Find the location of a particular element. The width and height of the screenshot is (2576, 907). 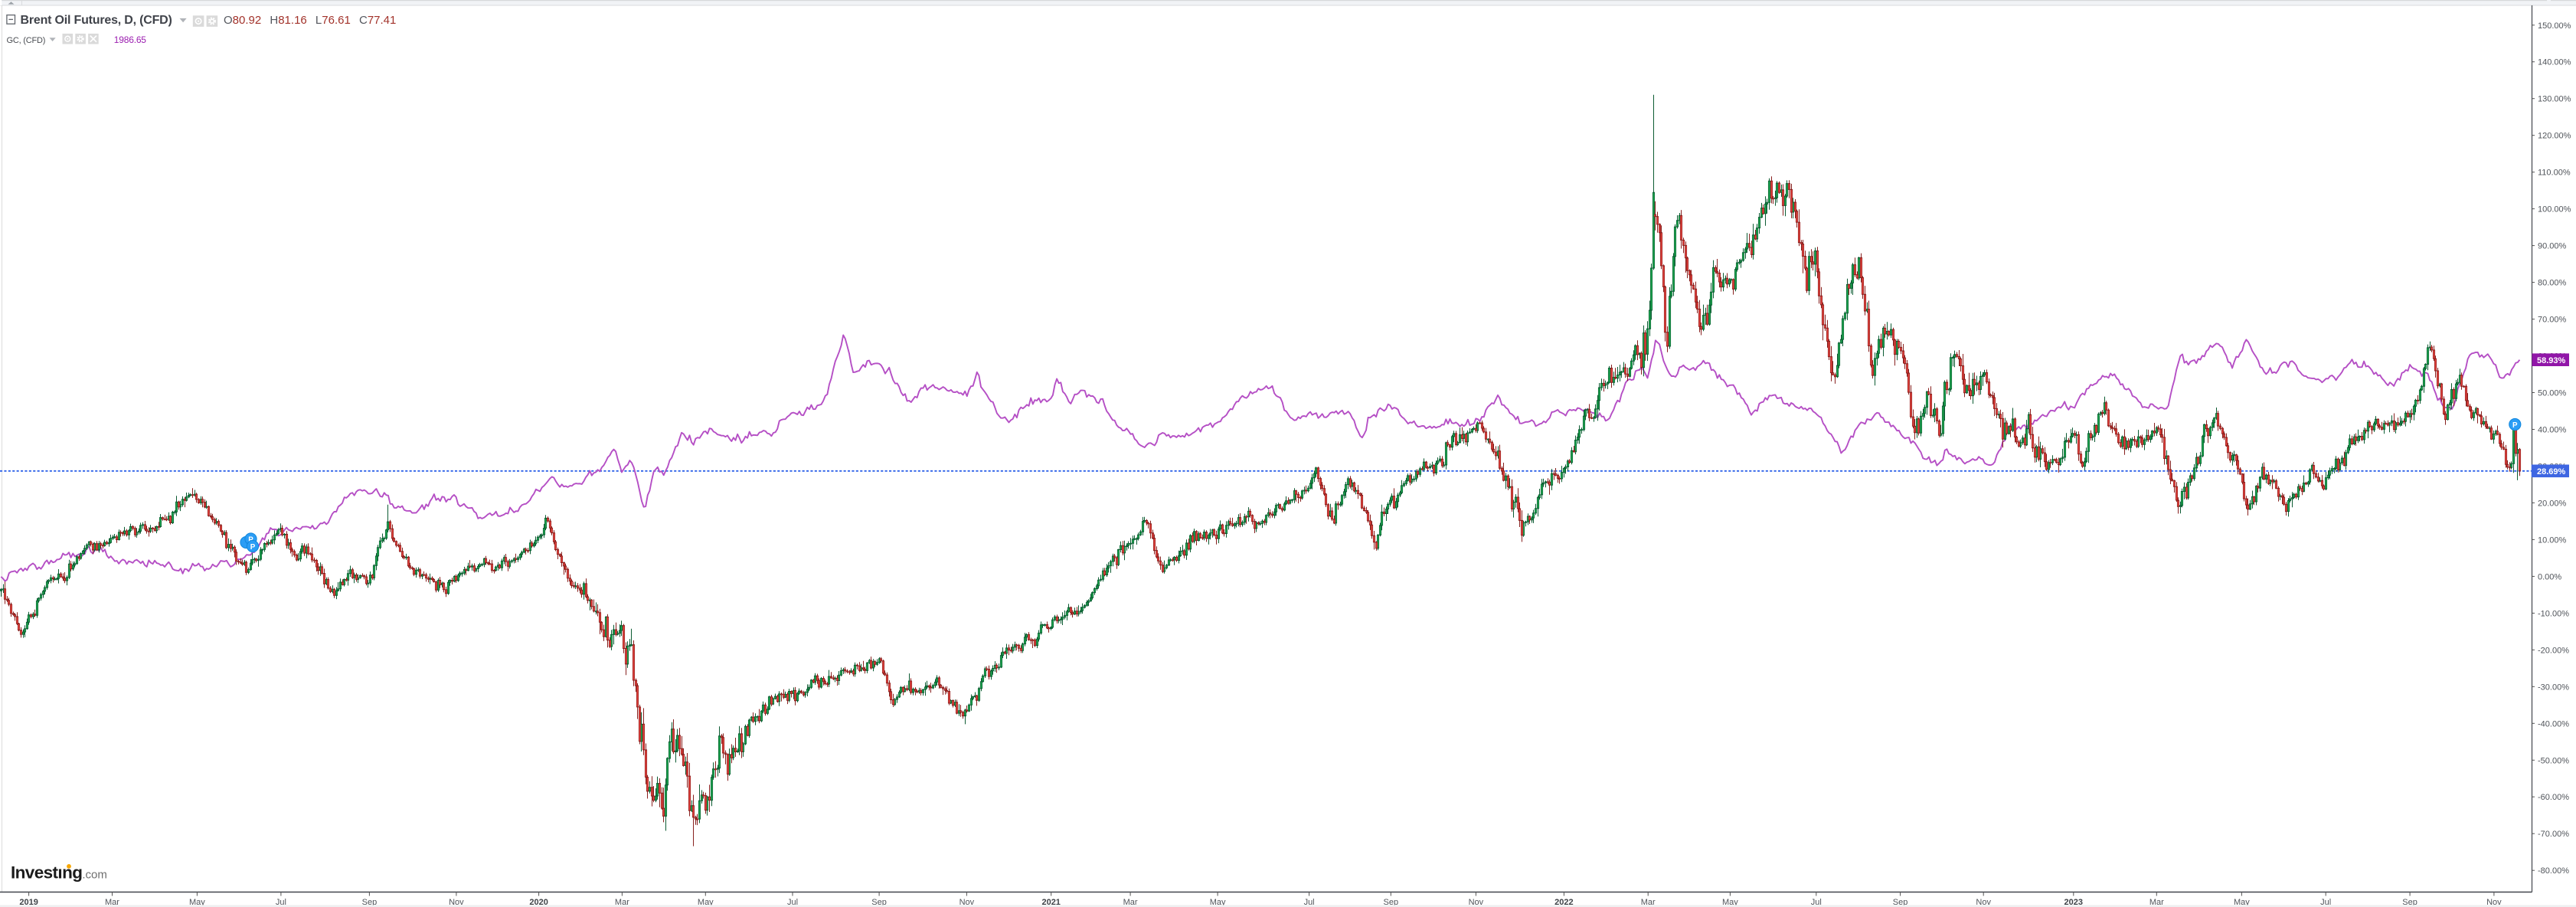

svg-text: -80.00% is located at coordinates (2553, 871).